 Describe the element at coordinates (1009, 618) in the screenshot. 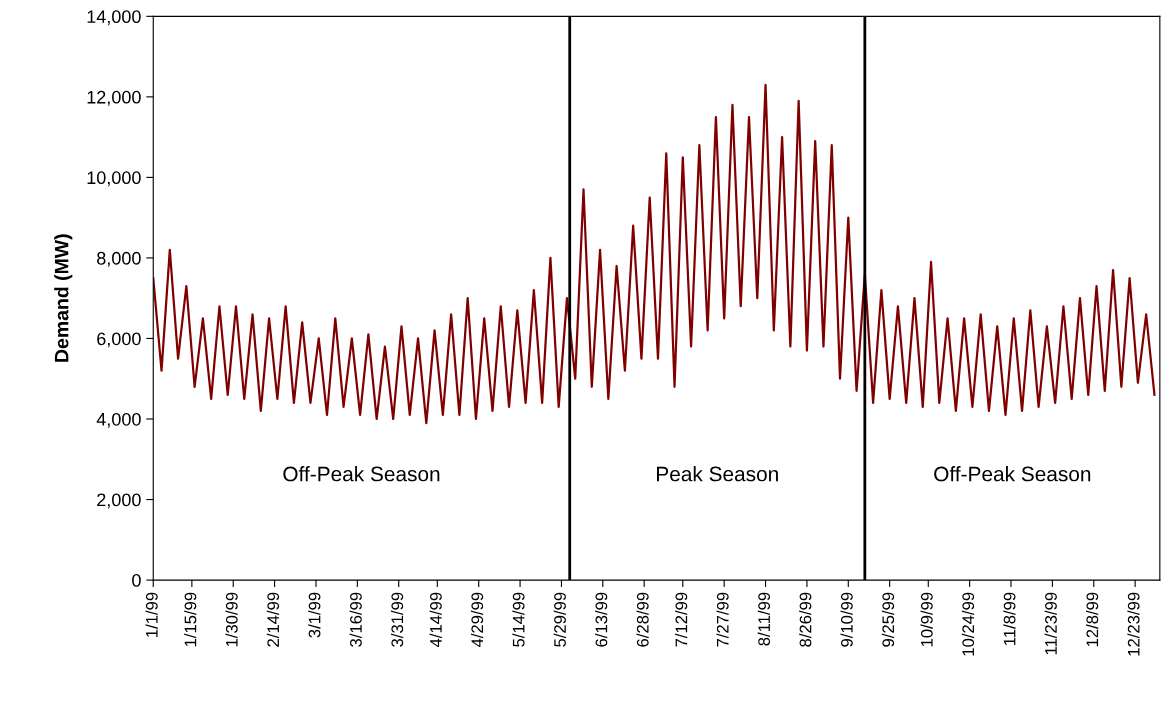

I see `x-tick-label: 11/8/99` at that location.